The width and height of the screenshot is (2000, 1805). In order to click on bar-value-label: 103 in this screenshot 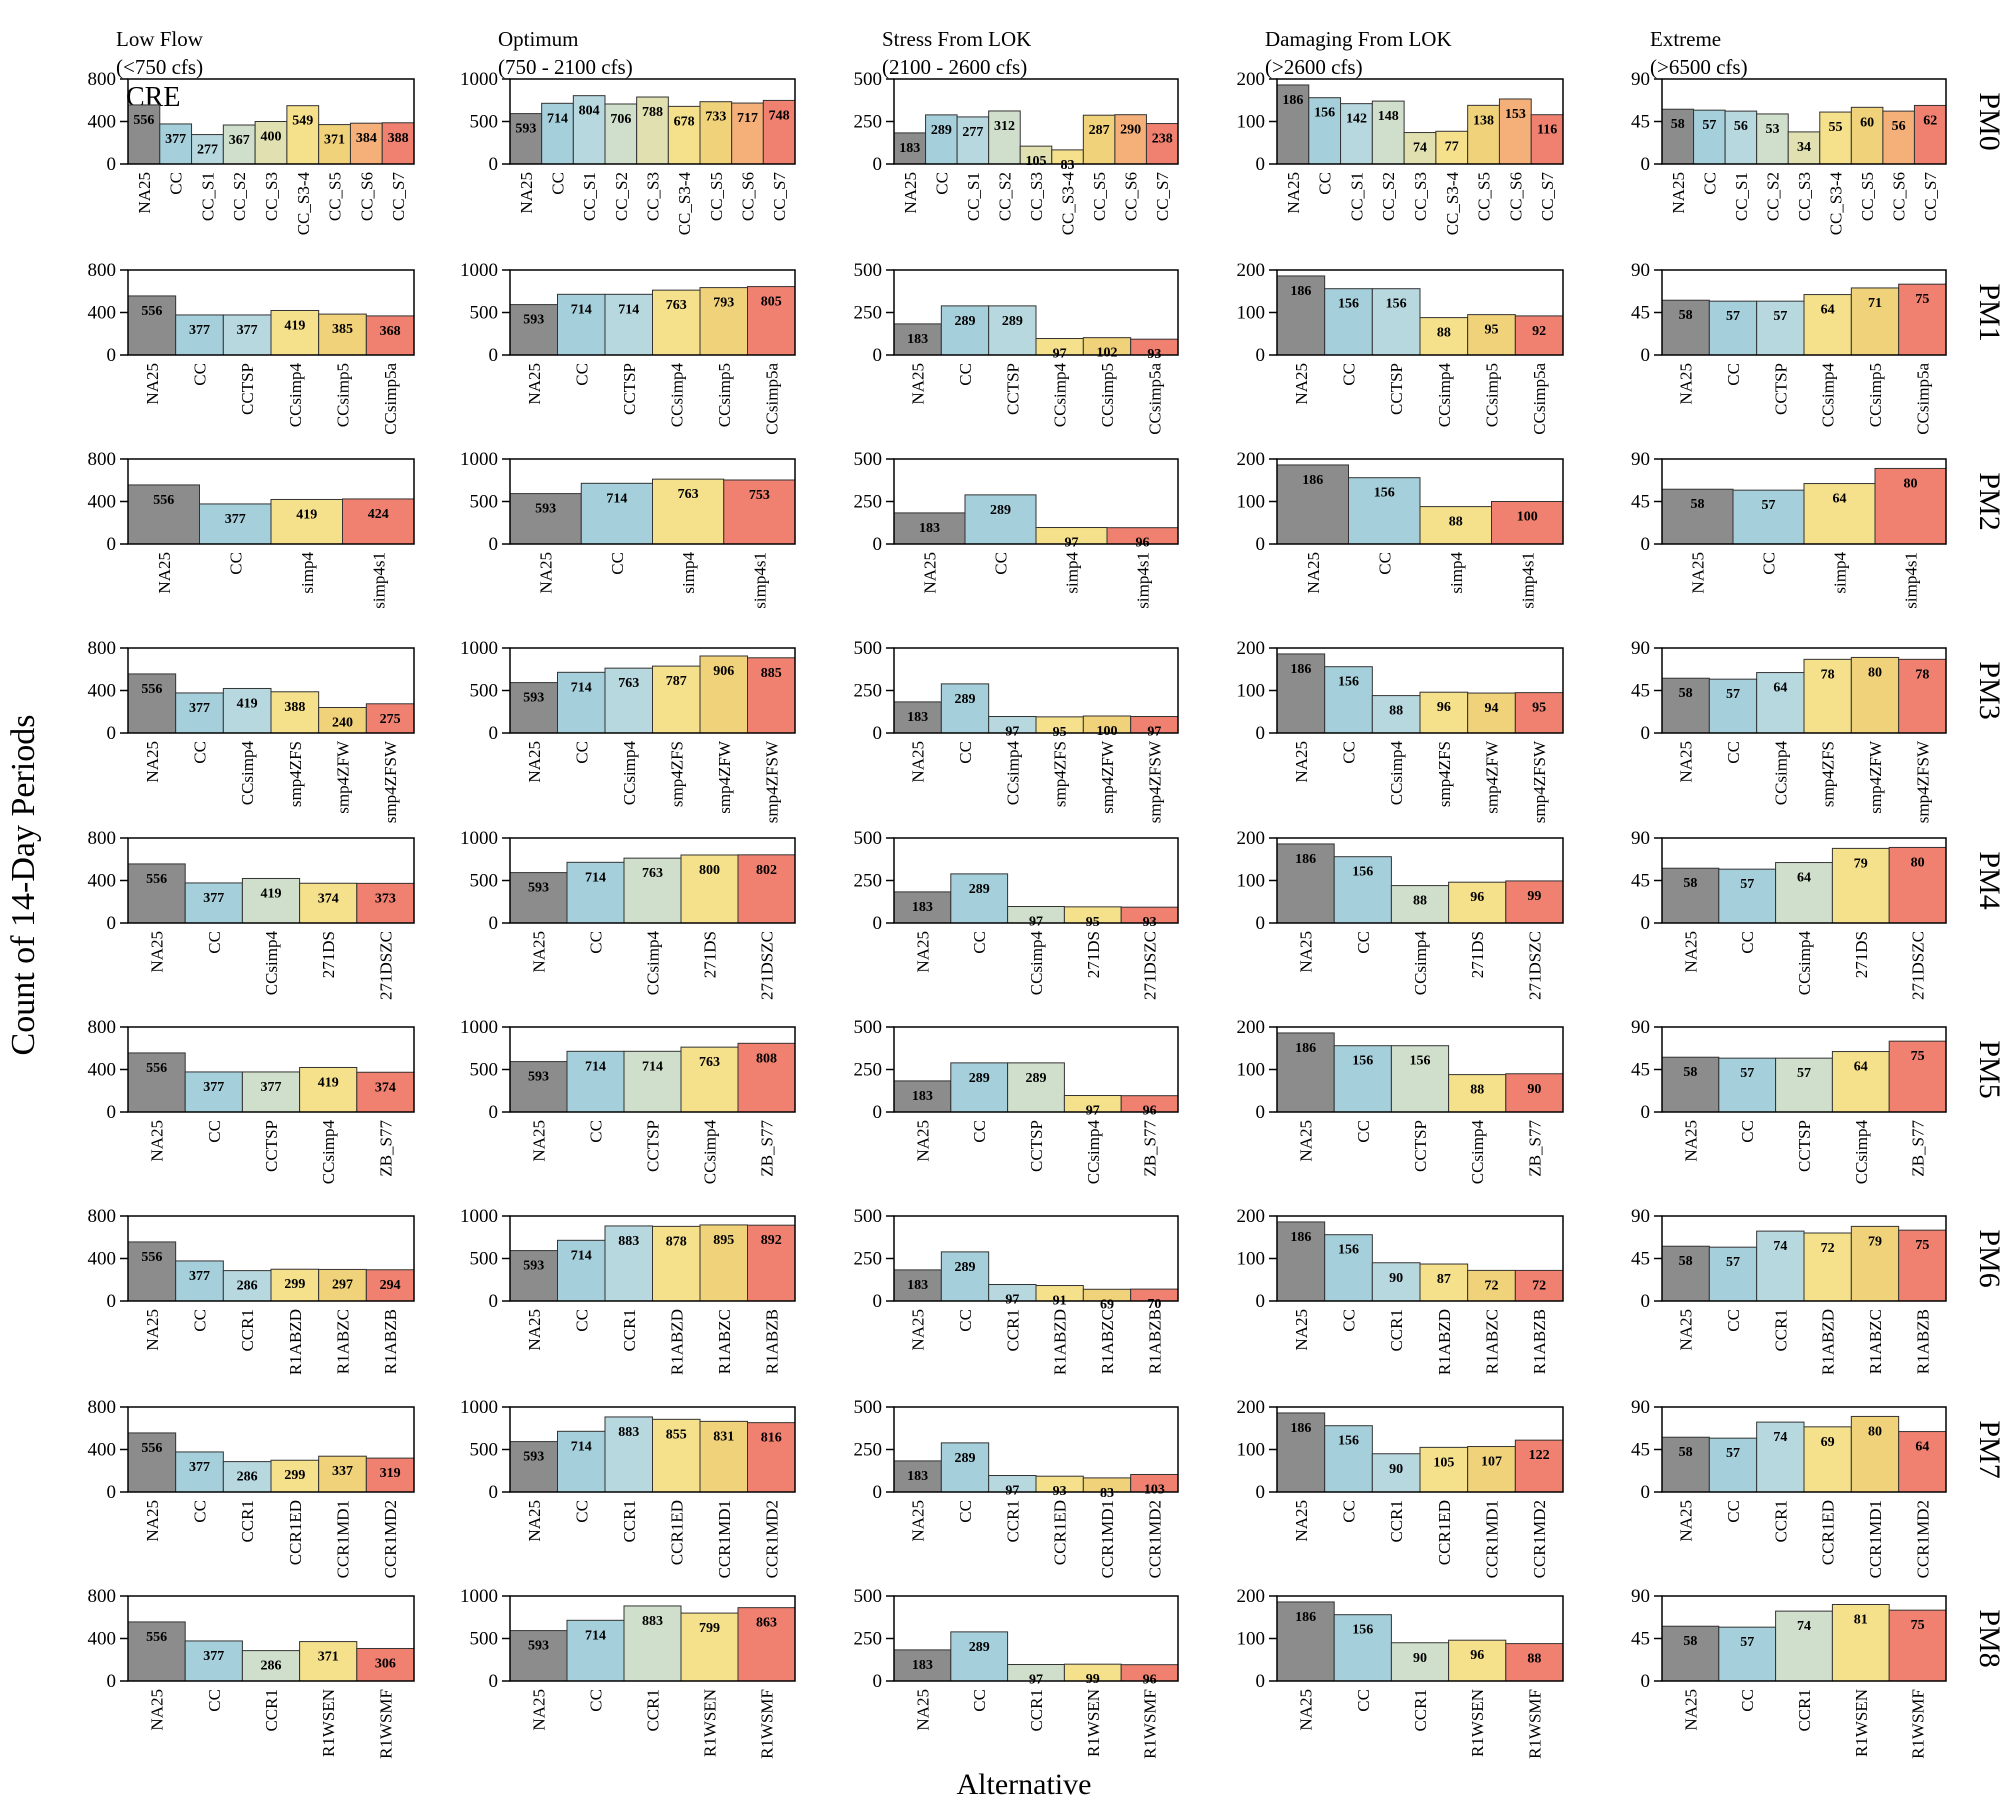, I will do `click(1154, 1489)`.